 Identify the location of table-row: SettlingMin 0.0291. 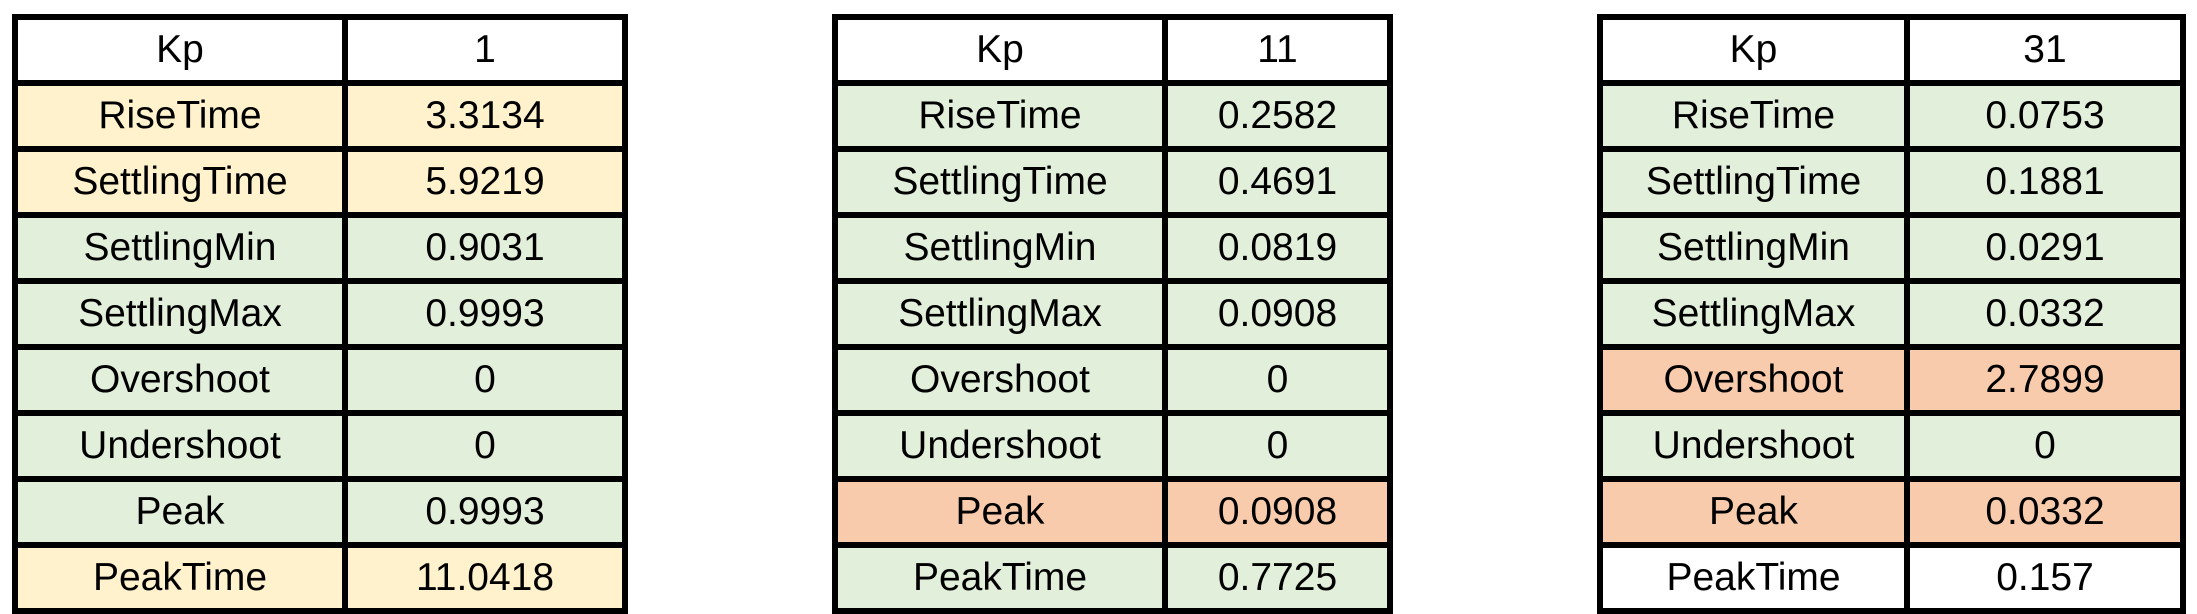
(1891, 248).